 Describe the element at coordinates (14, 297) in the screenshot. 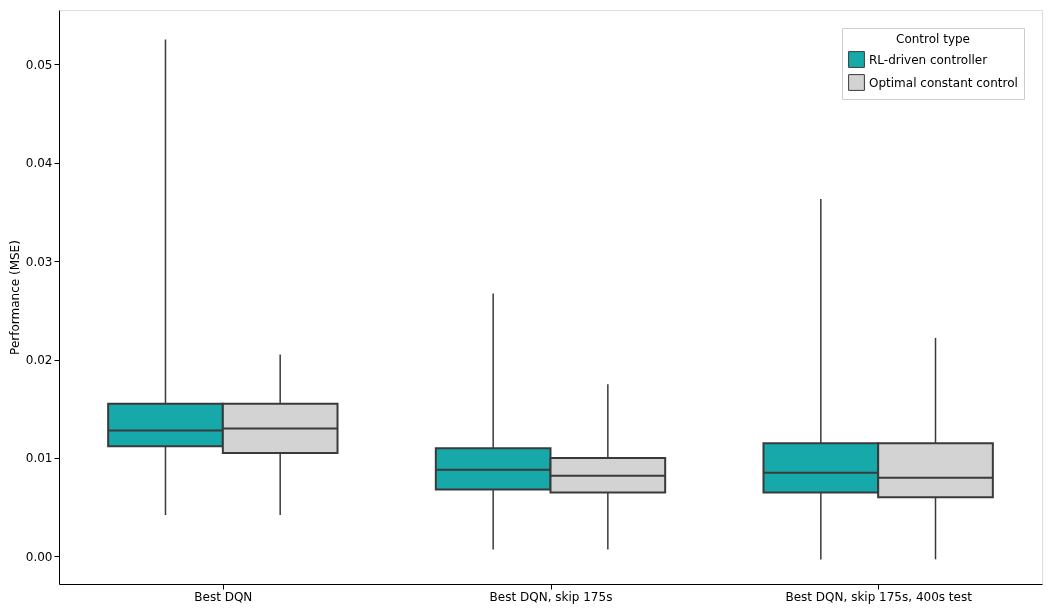

I see `y-axis-title: Performance (MSE)` at that location.